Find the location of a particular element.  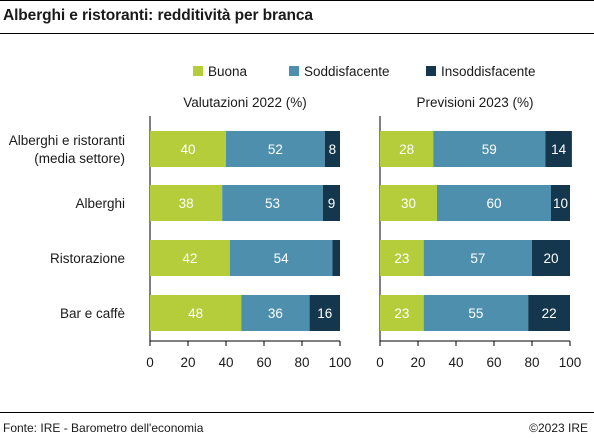

category-label-2-0: Ristorazione is located at coordinates (87, 258).